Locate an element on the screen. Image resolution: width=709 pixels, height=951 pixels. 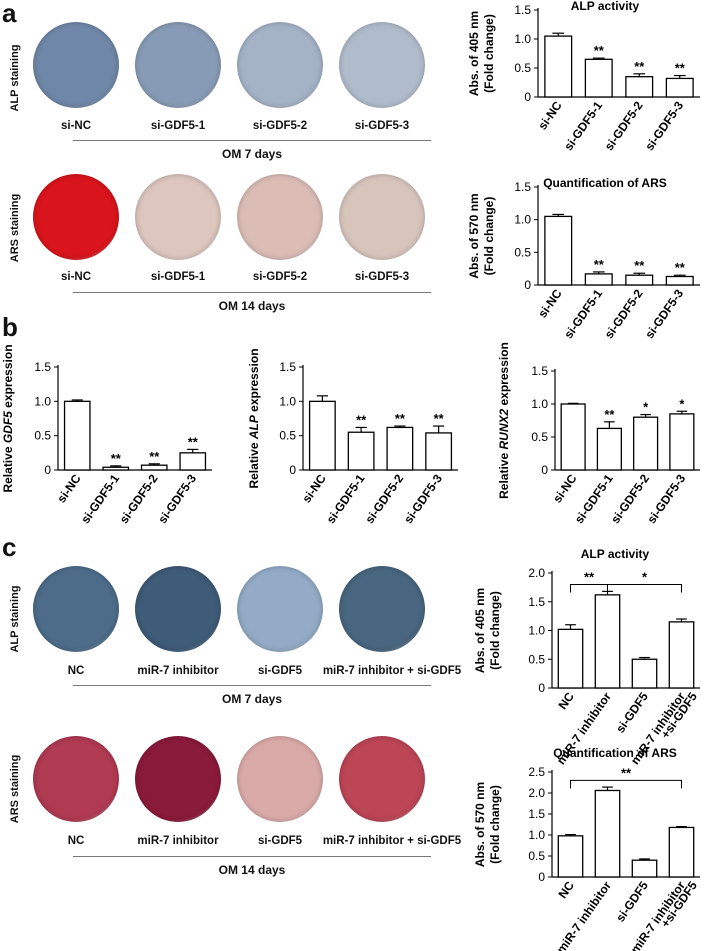
significance-bracket is located at coordinates (589, 588).